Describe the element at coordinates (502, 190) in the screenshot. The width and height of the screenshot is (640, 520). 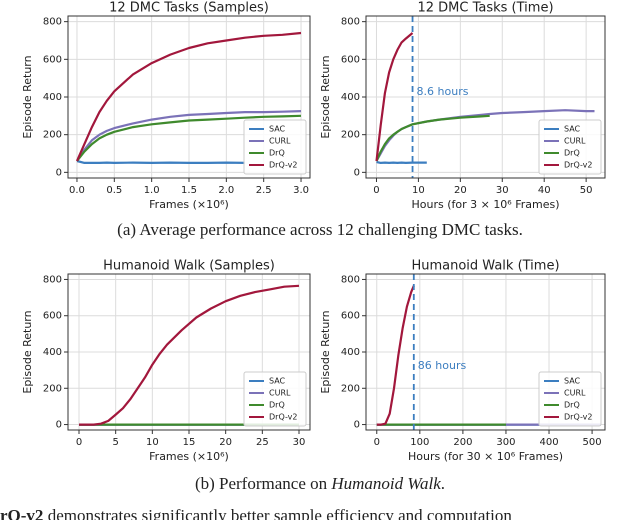
I see `x-tick-label: 30` at that location.